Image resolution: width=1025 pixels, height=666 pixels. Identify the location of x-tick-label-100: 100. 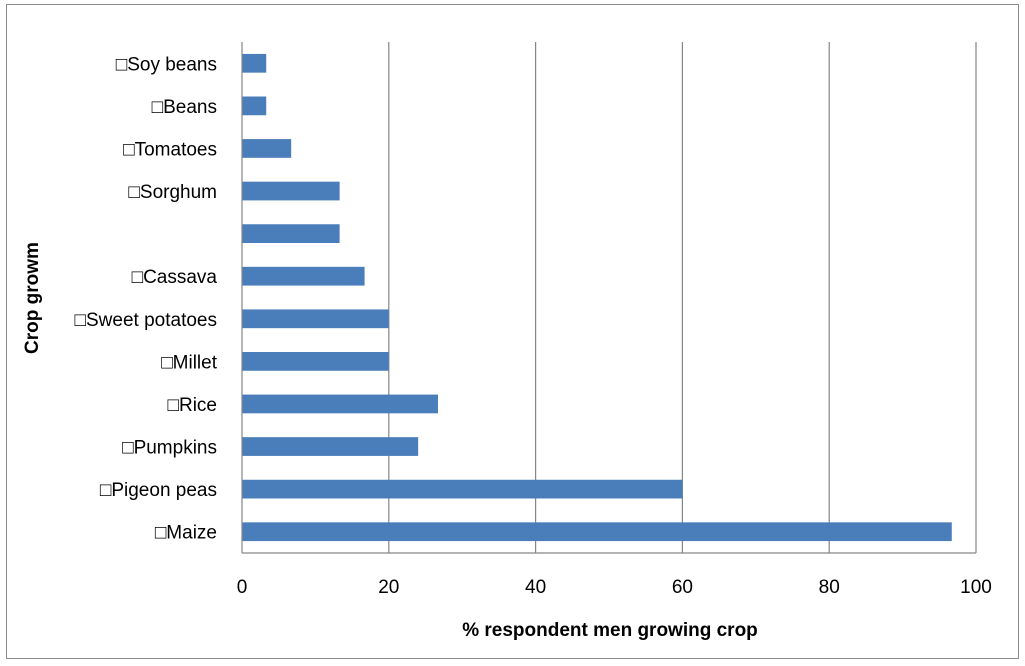
(976, 587).